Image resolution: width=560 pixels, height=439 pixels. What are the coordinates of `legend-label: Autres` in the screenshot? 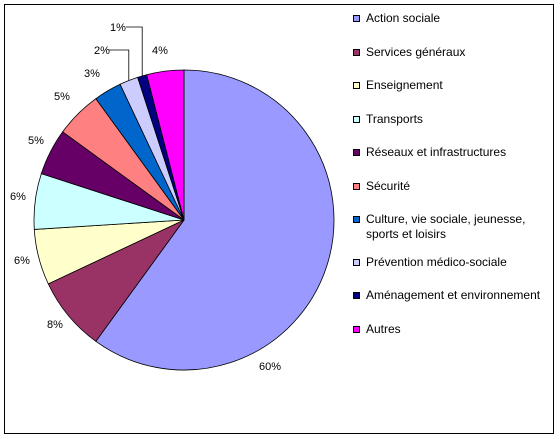 It's located at (383, 329).